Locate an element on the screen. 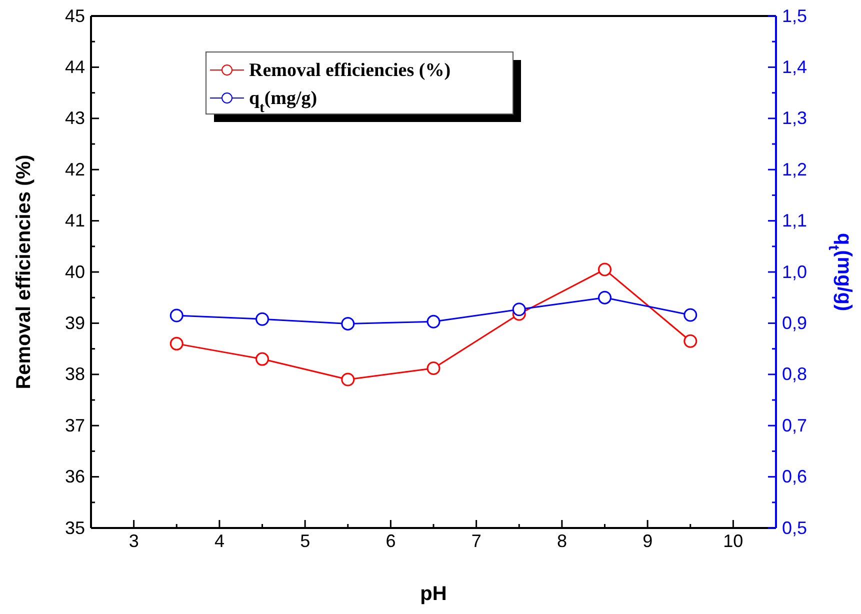 The height and width of the screenshot is (614, 861). y2-tick-label: 0,7 is located at coordinates (795, 425).